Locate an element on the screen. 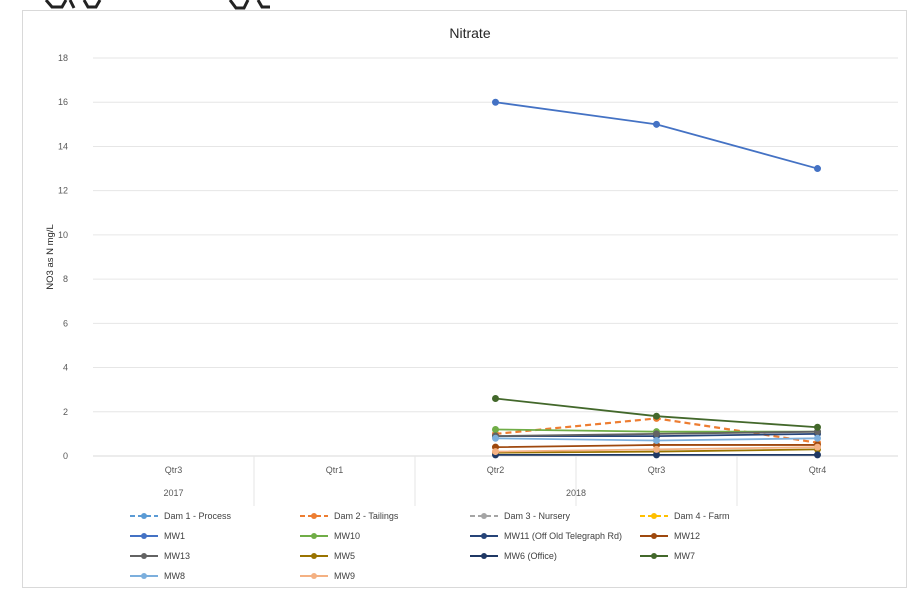 The height and width of the screenshot is (590, 909). legend-label: MW7 is located at coordinates (684, 556).